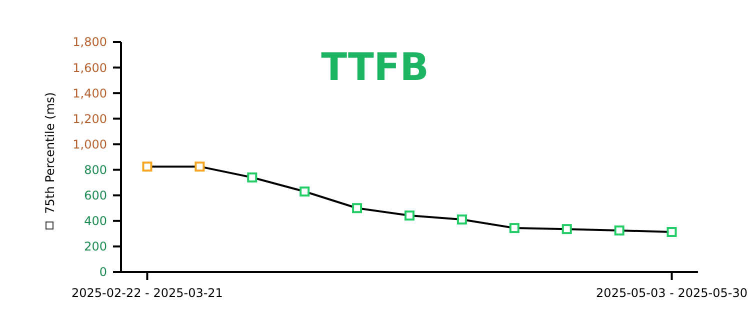 The width and height of the screenshot is (750, 333). Describe the element at coordinates (89, 119) in the screenshot. I see `y-tick-label: 1,200` at that location.